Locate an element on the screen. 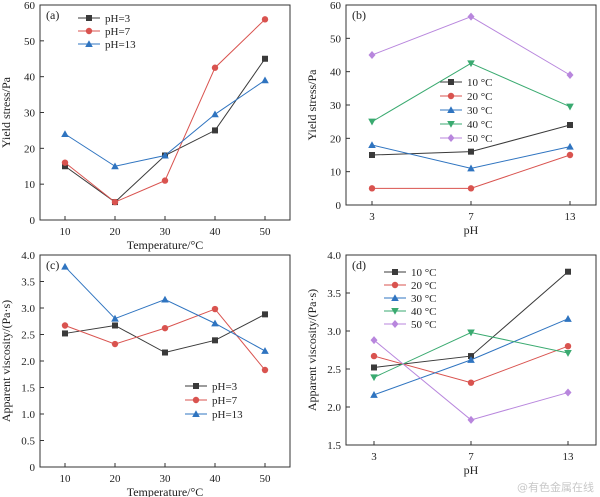  y-tick-label: 10 is located at coordinates (30, 185).